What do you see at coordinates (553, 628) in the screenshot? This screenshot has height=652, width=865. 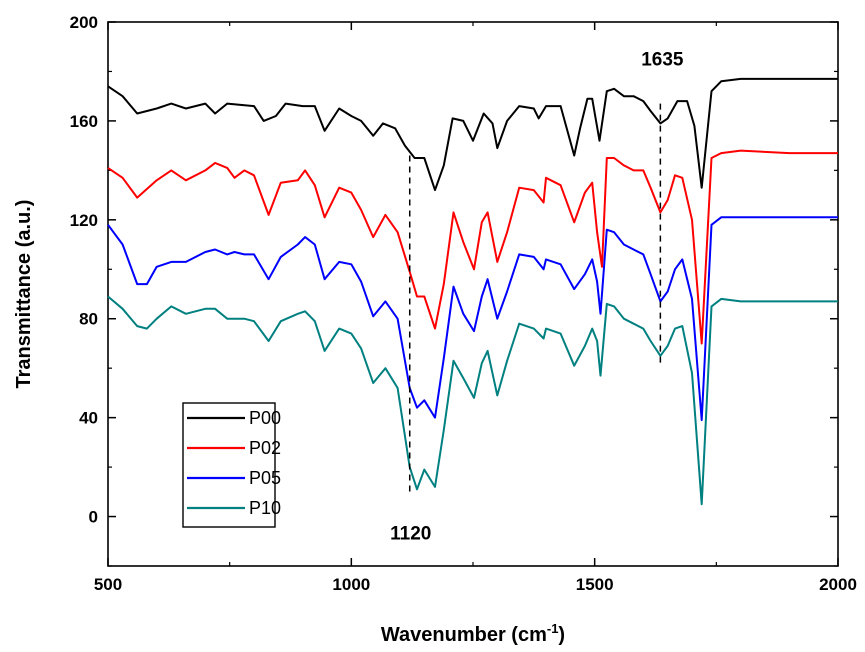 I see `x-axis-title-sup: -1` at bounding box center [553, 628].